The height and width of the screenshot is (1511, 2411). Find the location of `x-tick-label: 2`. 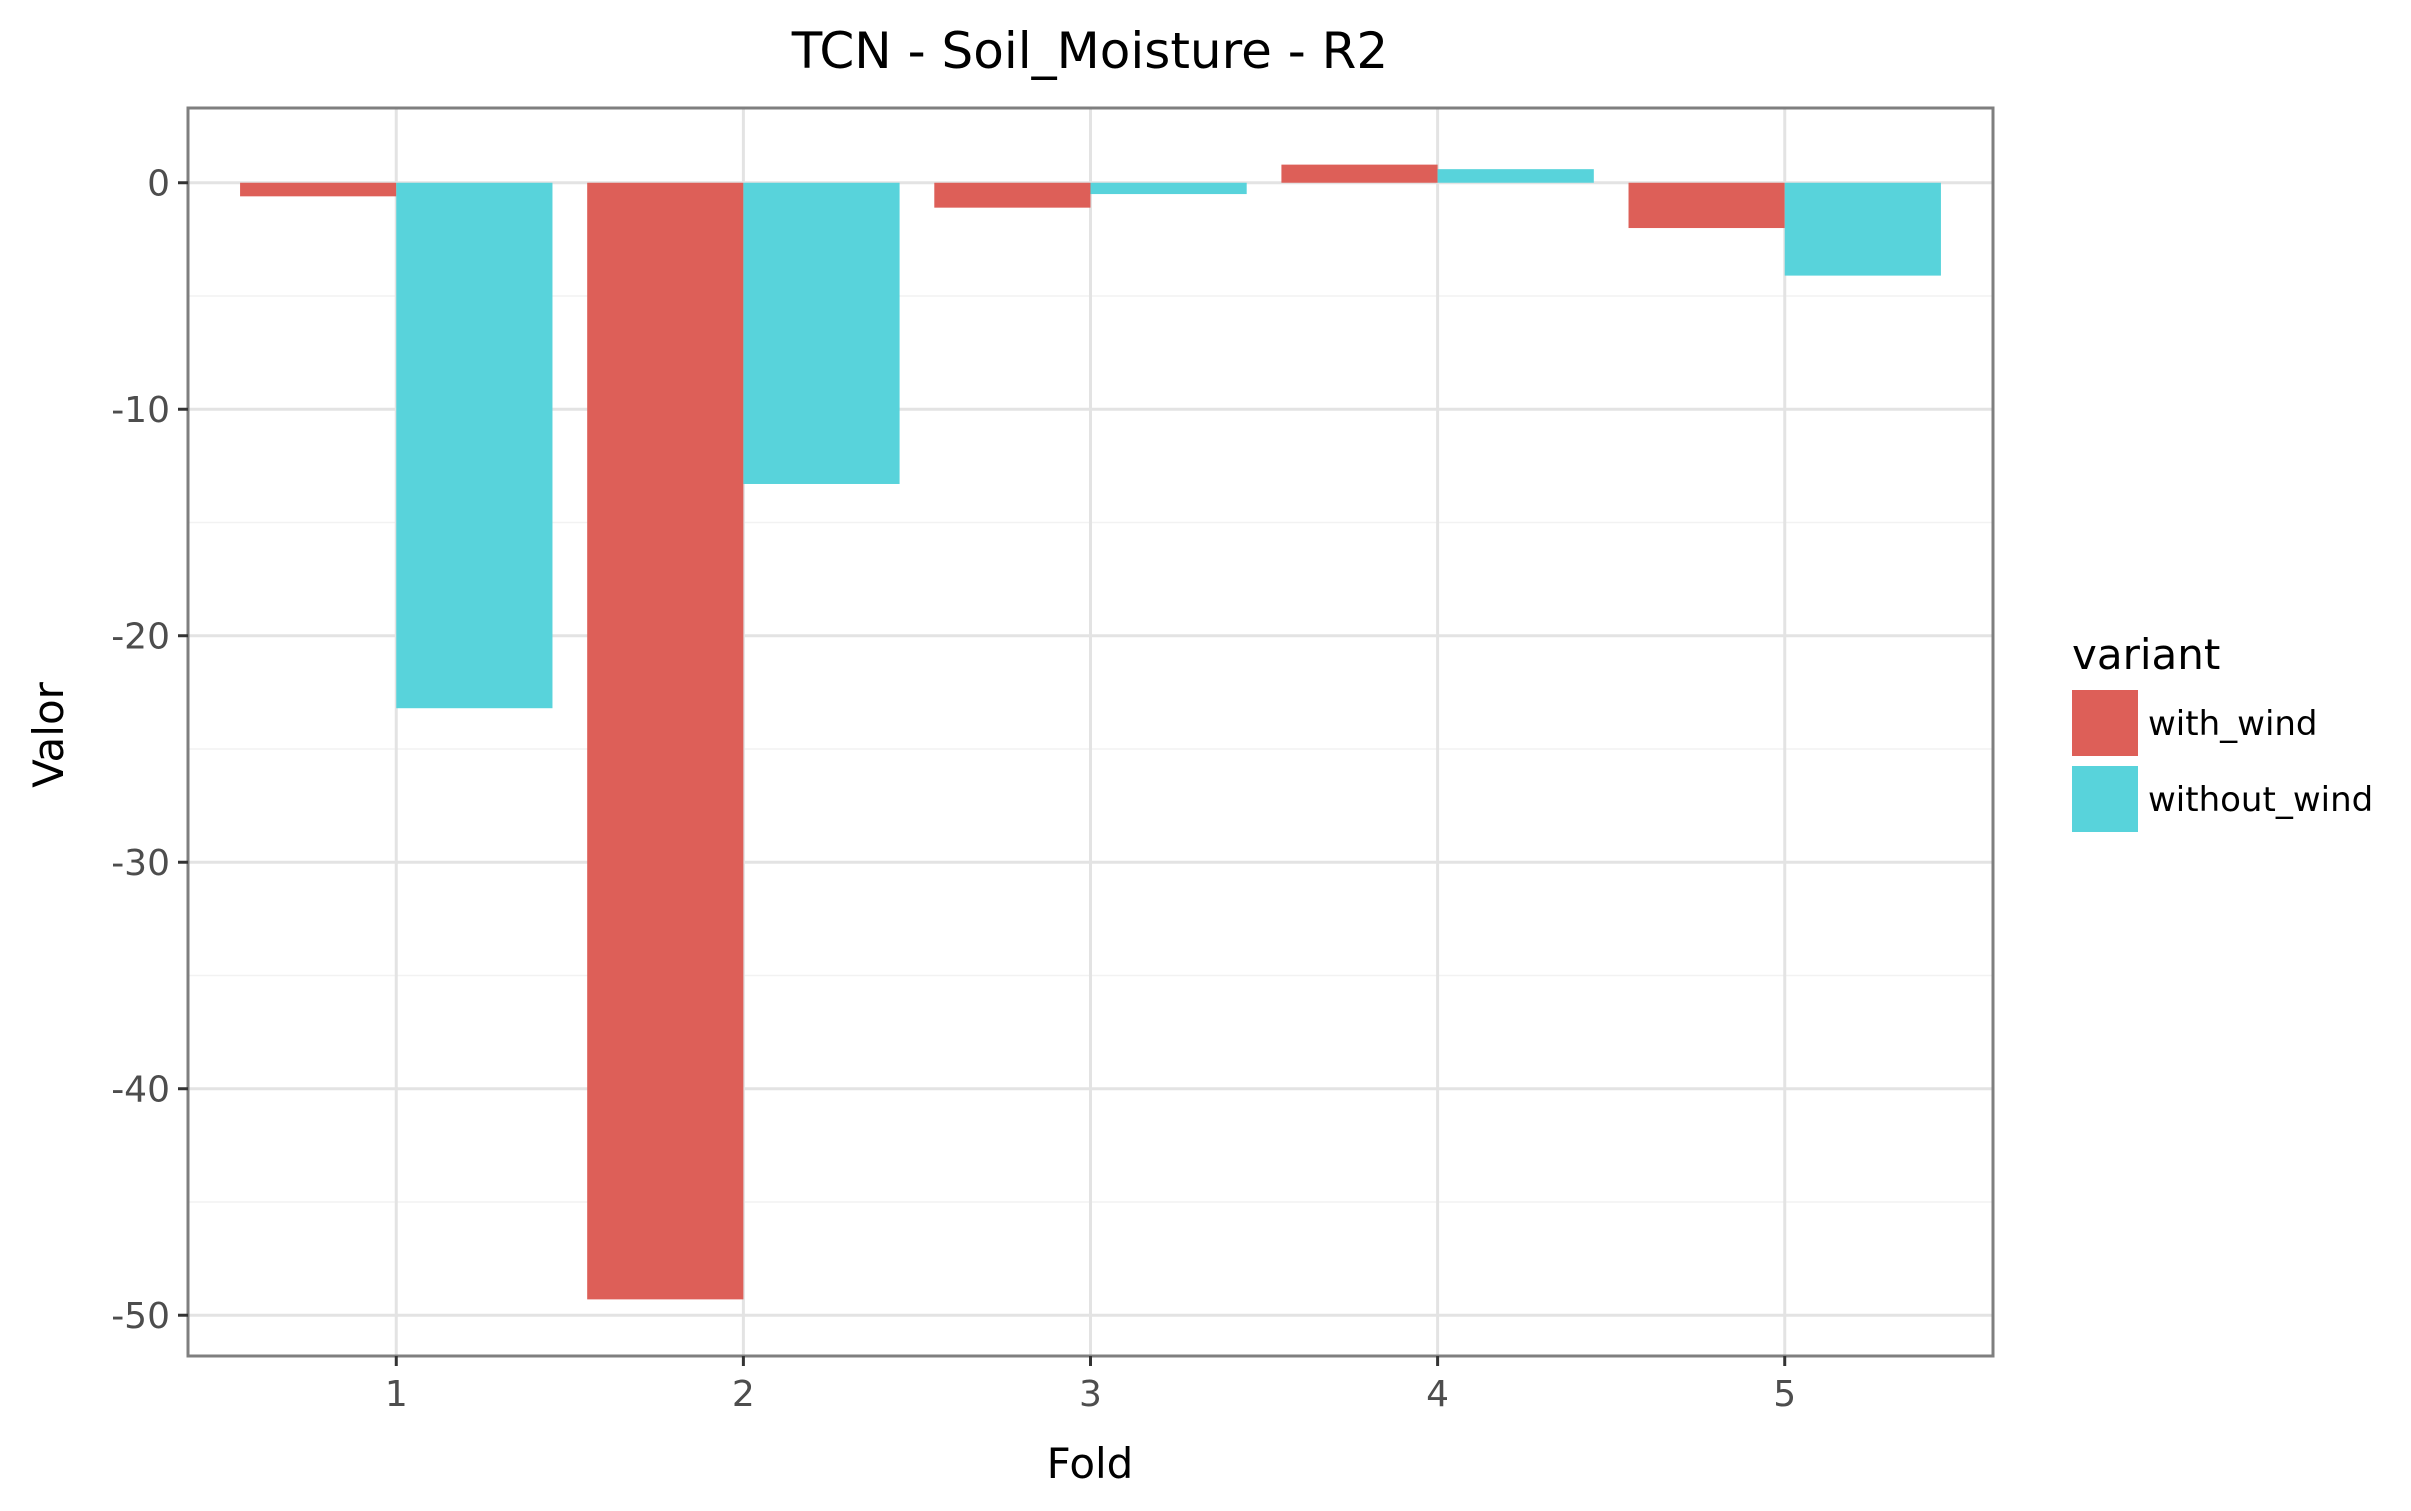

x-tick-label: 2 is located at coordinates (743, 1394).